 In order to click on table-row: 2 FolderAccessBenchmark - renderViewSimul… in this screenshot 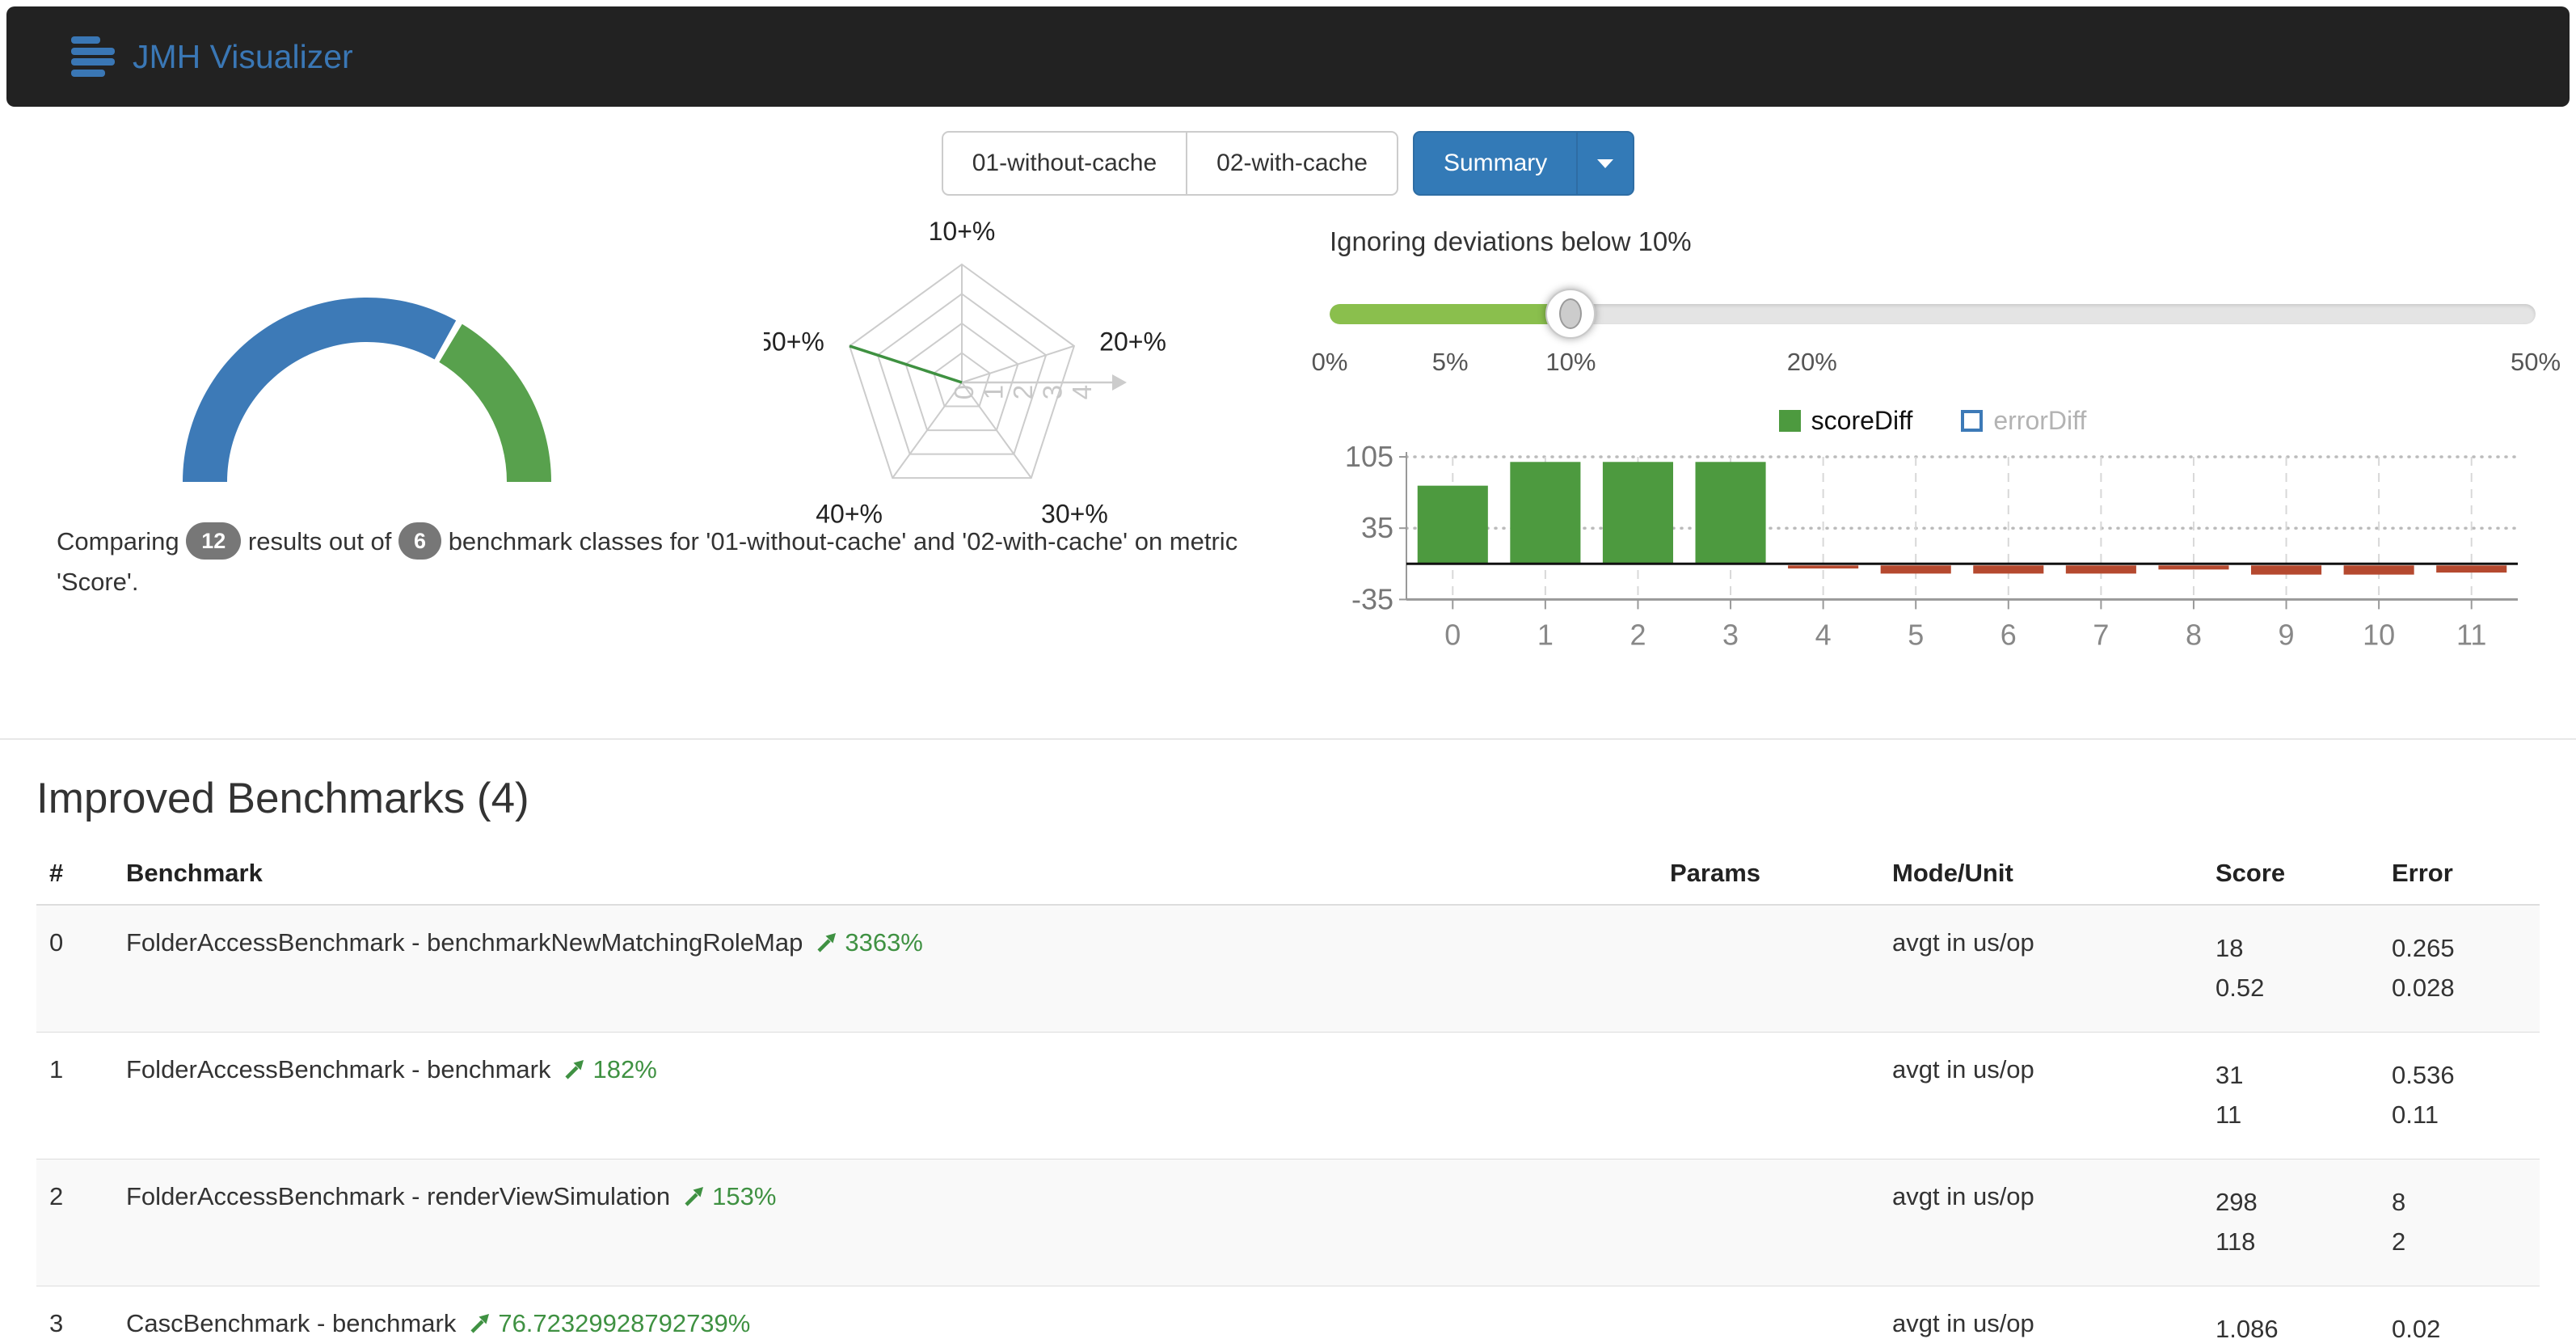, I will do `click(1288, 1222)`.